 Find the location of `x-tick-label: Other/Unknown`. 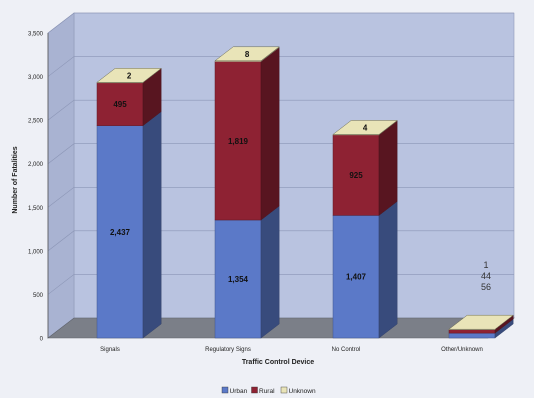

x-tick-label: Other/Unknown is located at coordinates (462, 350).